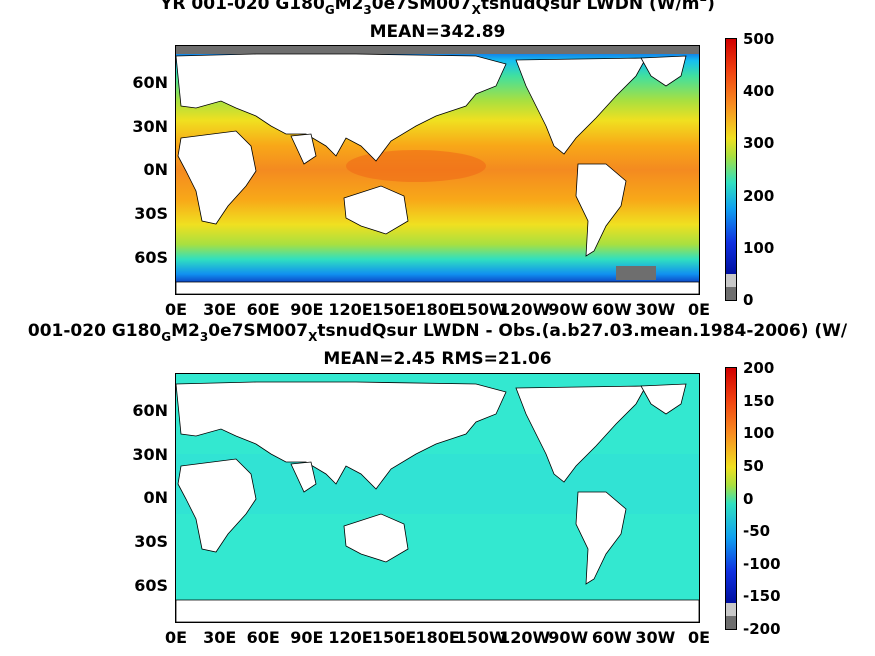 This screenshot has height=656, width=875. What do you see at coordinates (437, 637) in the screenshot?
I see `panel2-lon-label: 180E` at bounding box center [437, 637].